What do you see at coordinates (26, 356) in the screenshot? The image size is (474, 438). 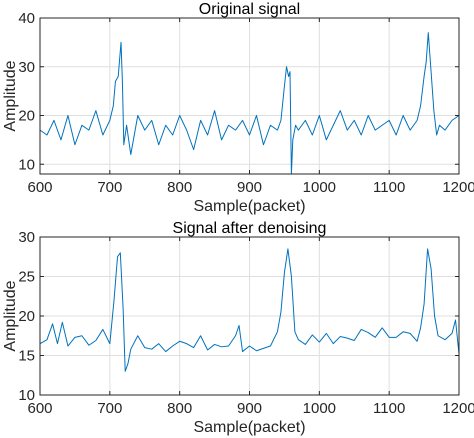 I see `y-tick-label: 15` at bounding box center [26, 356].